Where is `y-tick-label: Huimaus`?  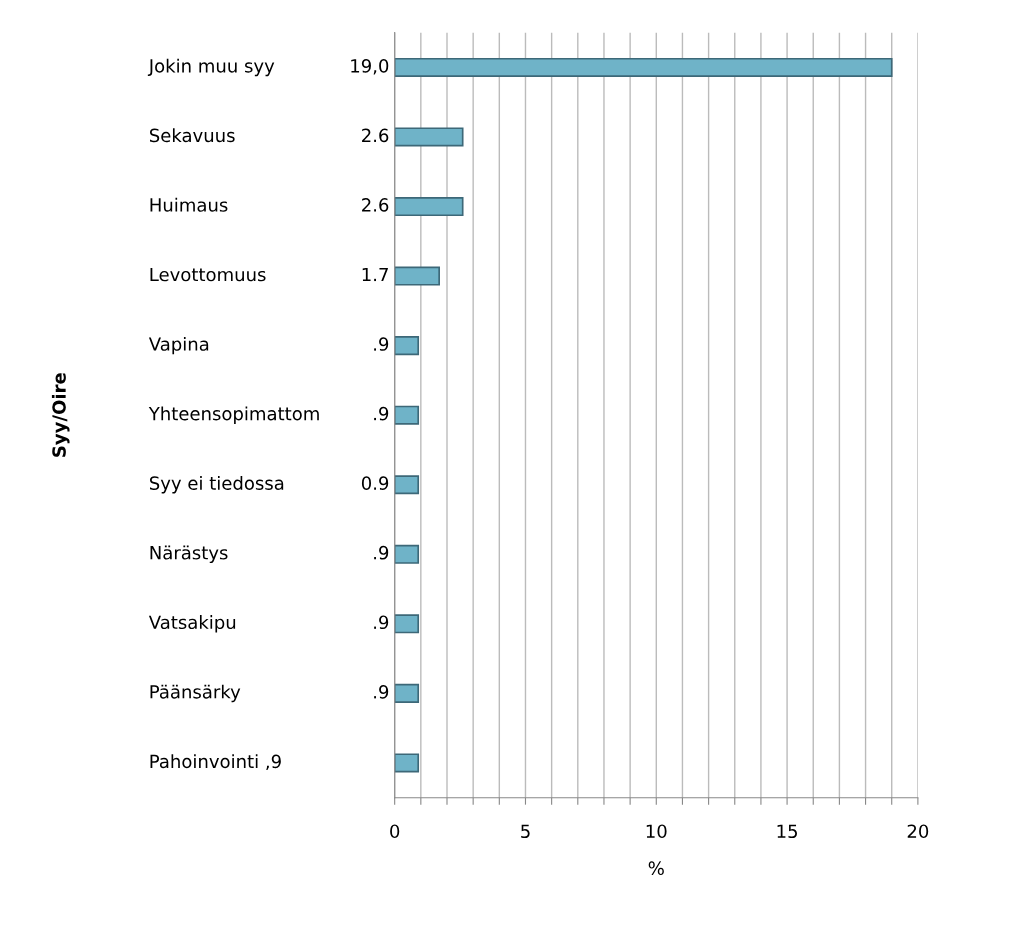 y-tick-label: Huimaus is located at coordinates (189, 204).